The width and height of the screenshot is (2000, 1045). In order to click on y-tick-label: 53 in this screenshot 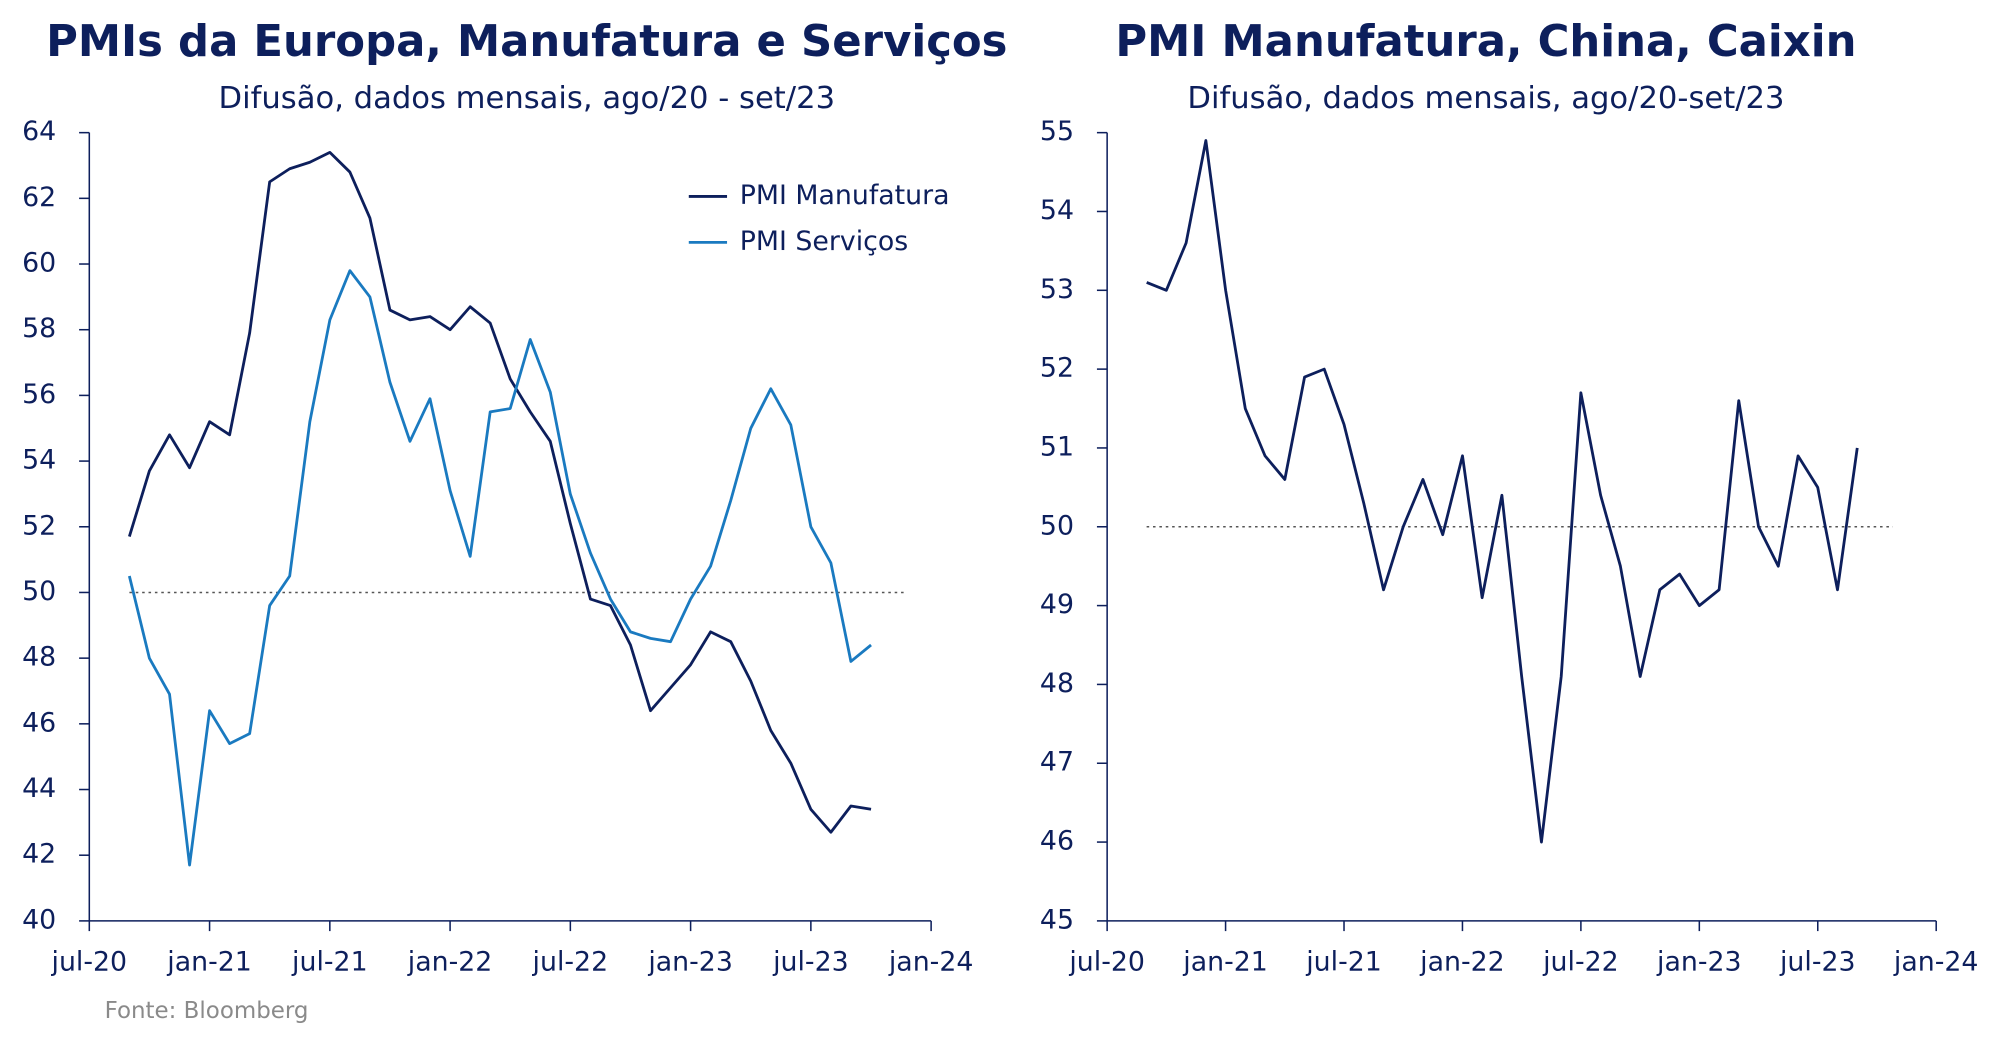, I will do `click(1057, 289)`.